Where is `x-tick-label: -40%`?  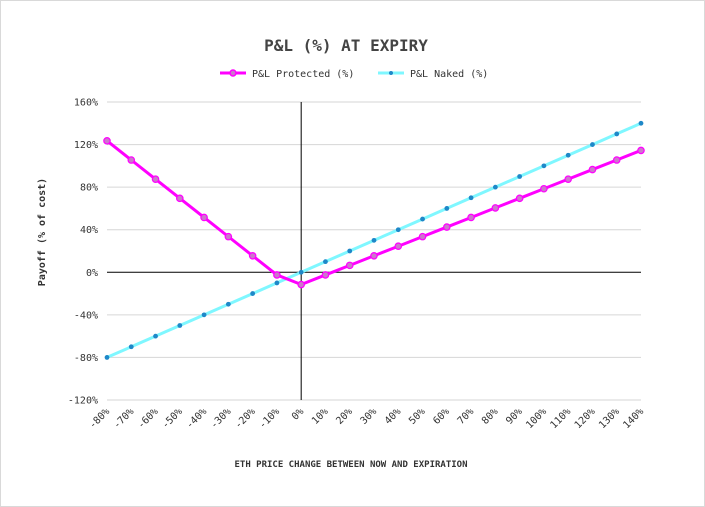 x-tick-label: -40% is located at coordinates (196, 418).